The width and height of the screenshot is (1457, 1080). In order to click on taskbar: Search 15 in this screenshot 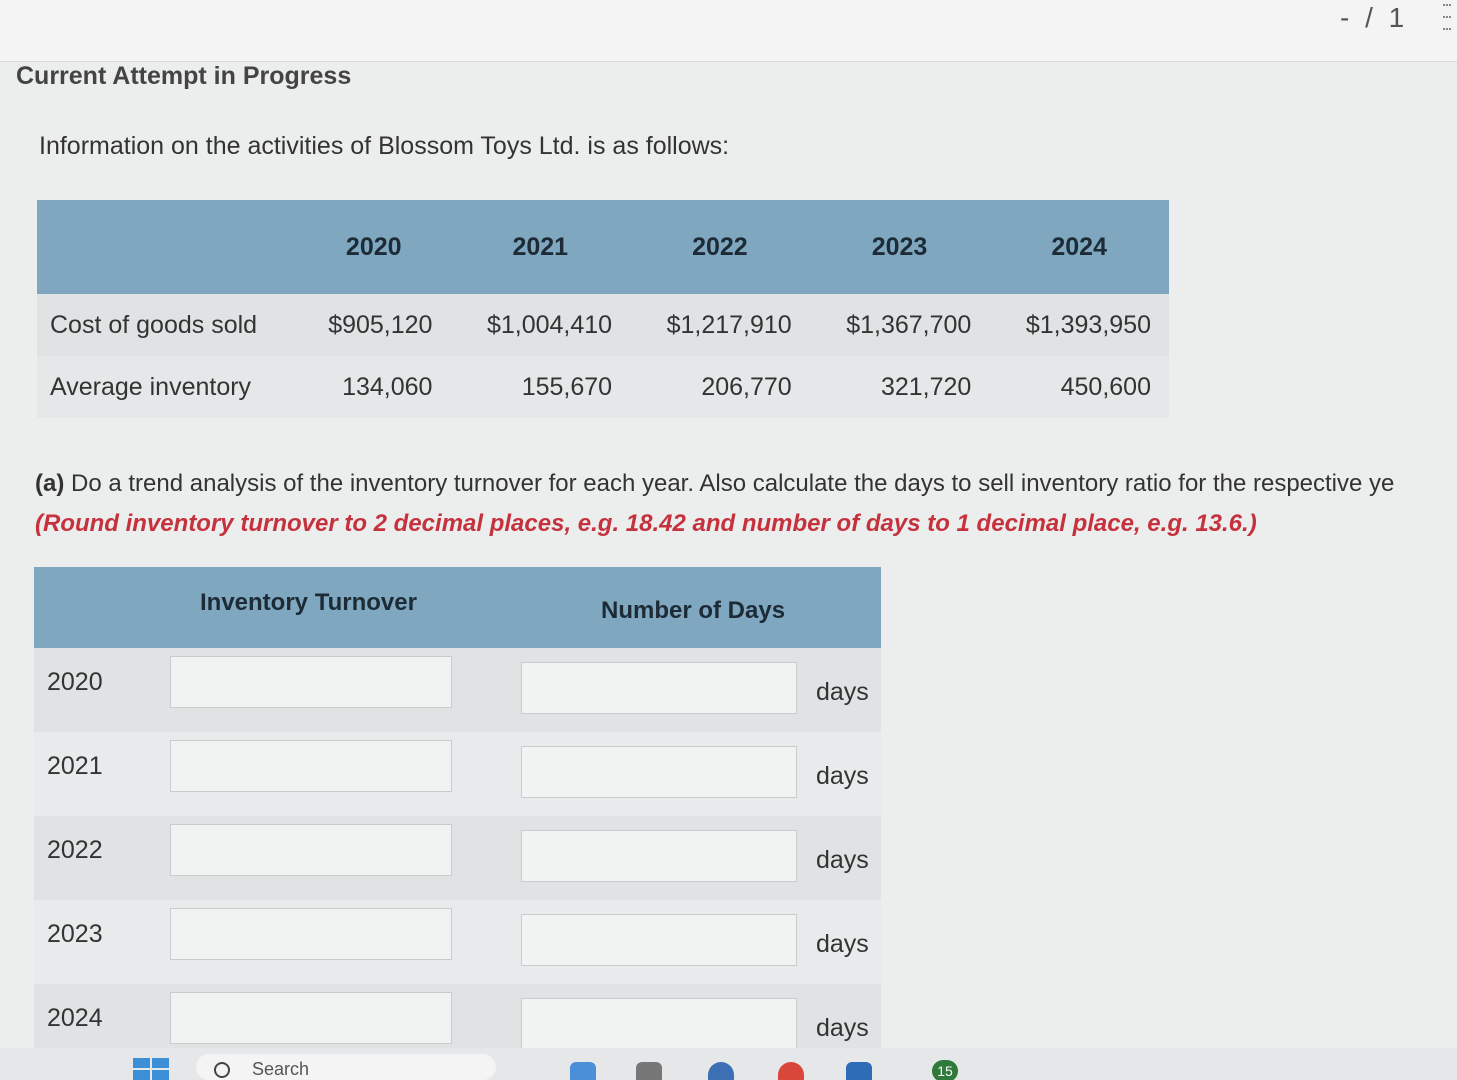, I will do `click(728, 1064)`.